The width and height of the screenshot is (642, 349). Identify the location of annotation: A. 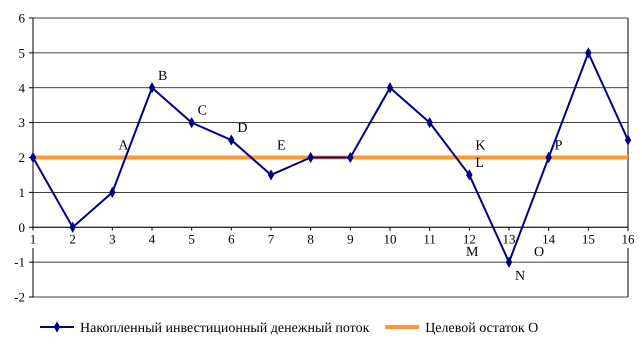
(124, 146).